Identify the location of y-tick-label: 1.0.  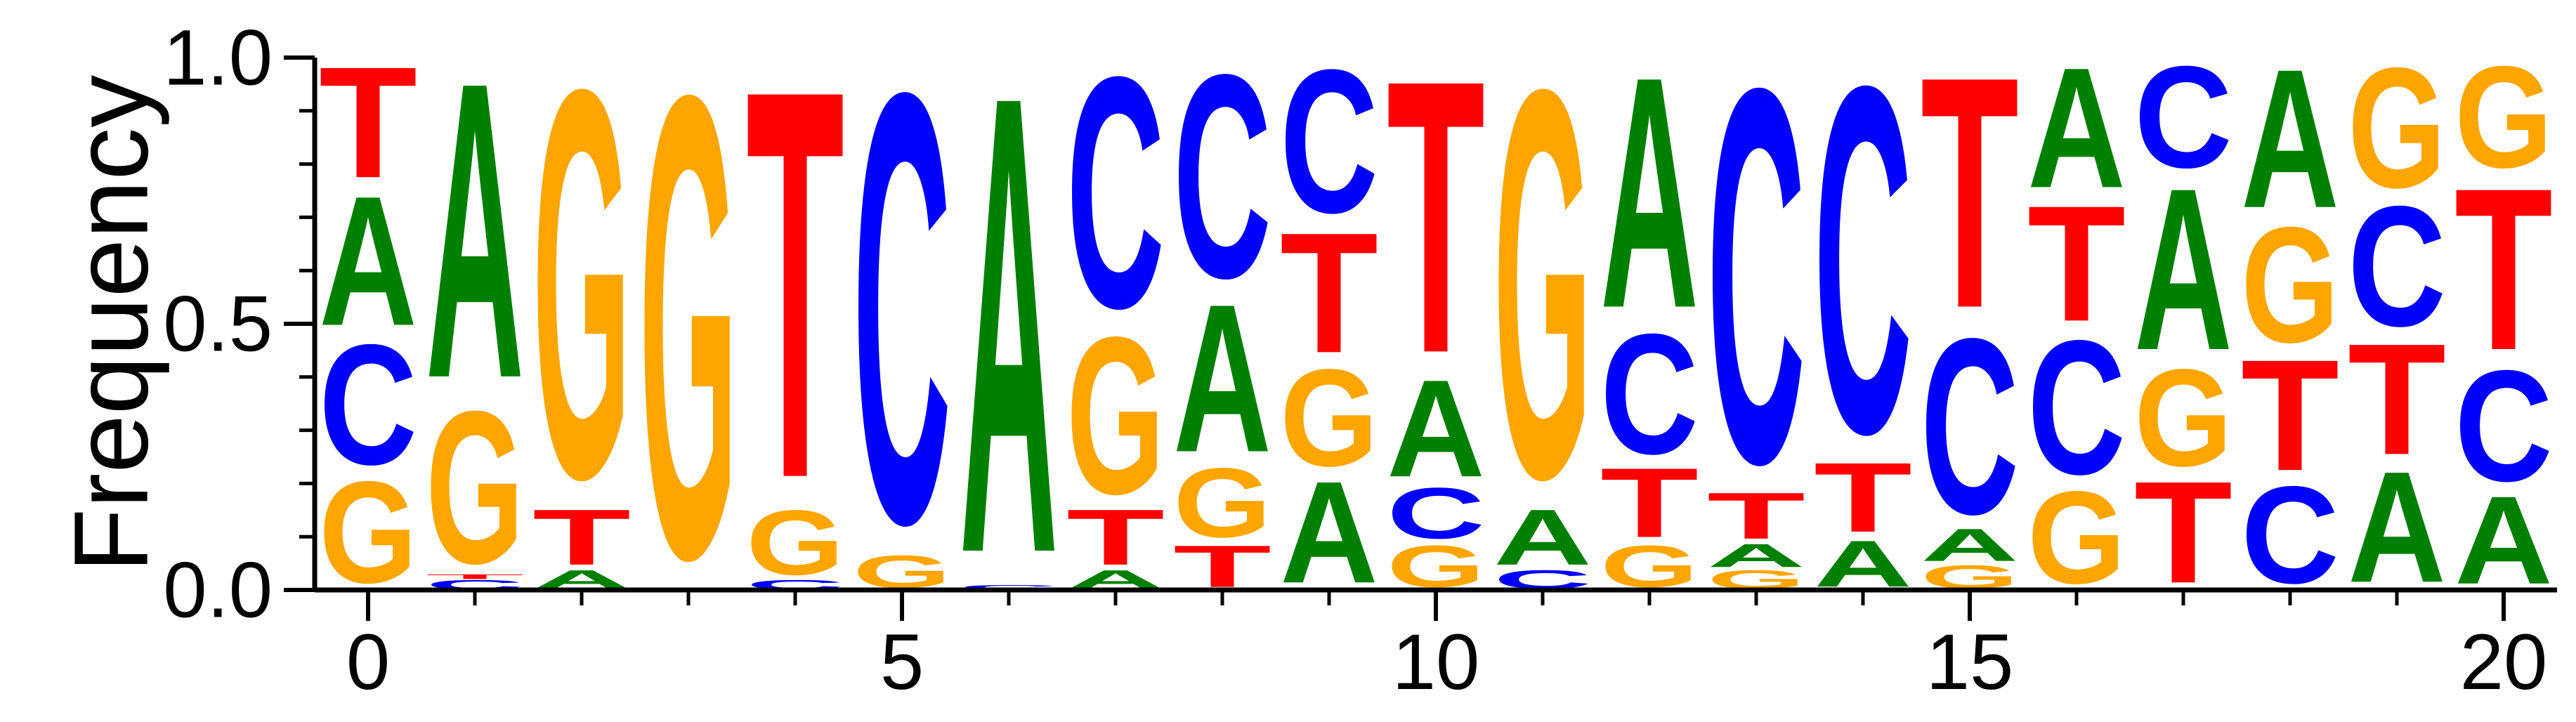
(218, 58).